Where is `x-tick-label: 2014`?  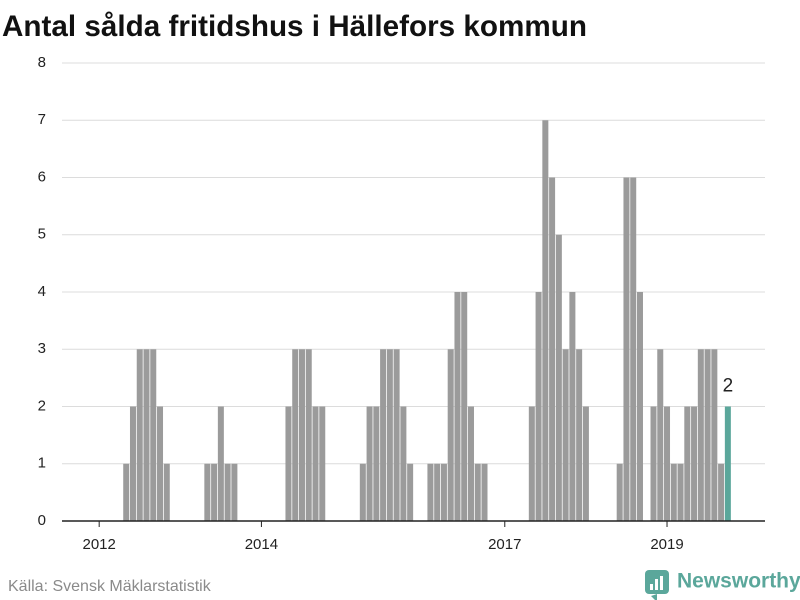
x-tick-label: 2014 is located at coordinates (261, 544).